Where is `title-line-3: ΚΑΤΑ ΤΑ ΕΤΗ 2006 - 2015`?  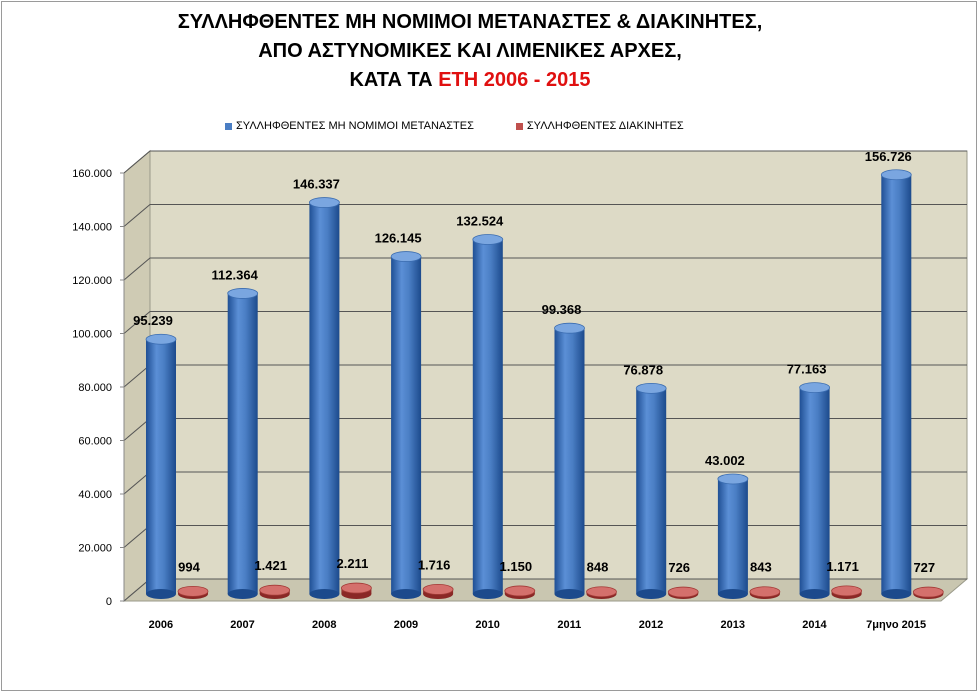
title-line-3: ΚΑΤΑ ΤΑ ΕΤΗ 2006 - 2015 is located at coordinates (470, 80).